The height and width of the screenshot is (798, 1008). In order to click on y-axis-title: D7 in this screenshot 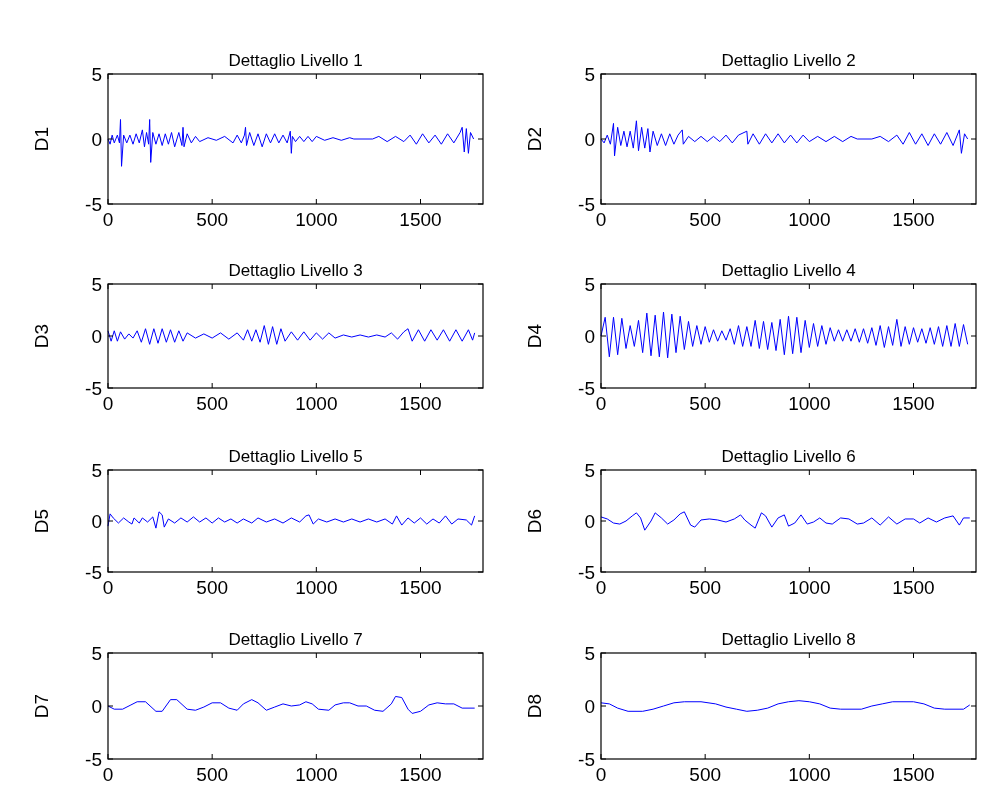, I will do `click(41, 706)`.